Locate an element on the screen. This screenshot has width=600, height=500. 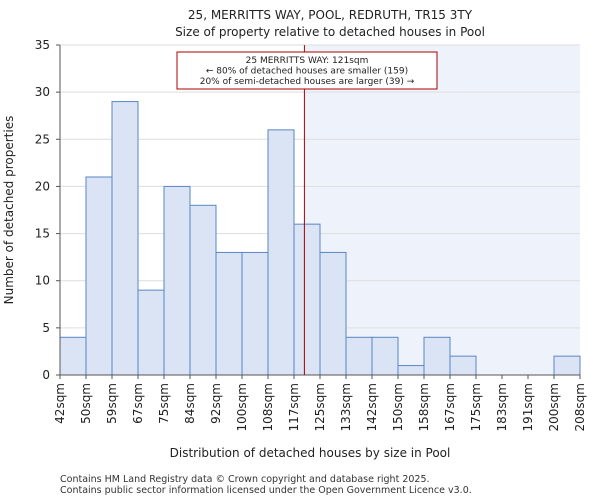
bar-84sqm is located at coordinates (203, 290).